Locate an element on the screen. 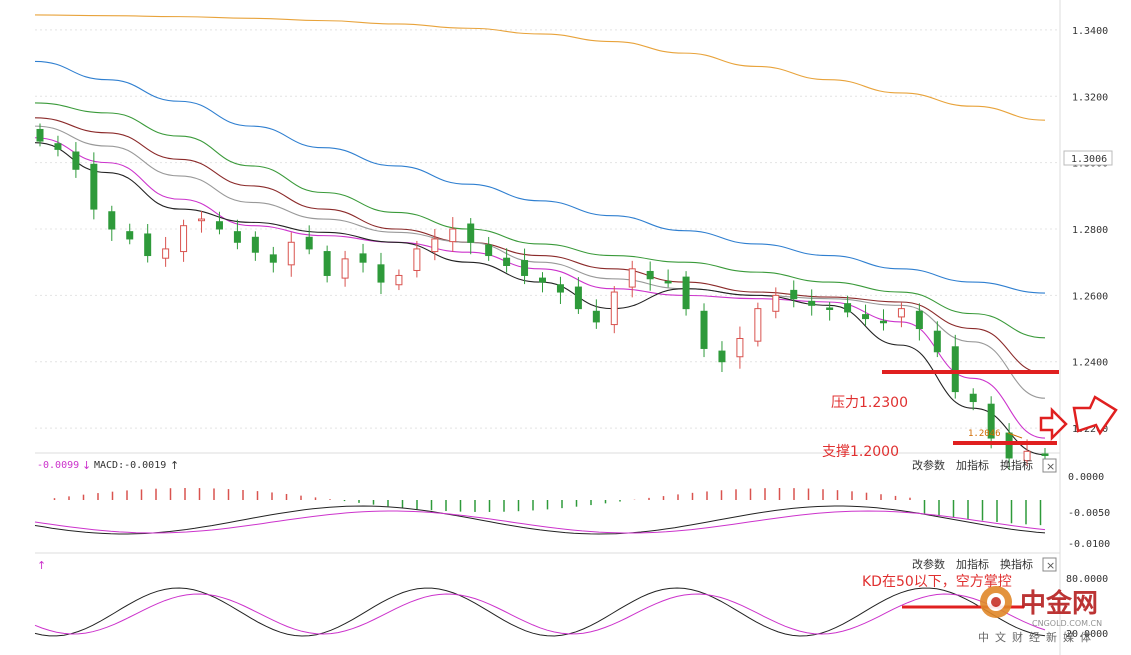 The image size is (1131, 655). low-price-pointer is located at coordinates (1015, 435).